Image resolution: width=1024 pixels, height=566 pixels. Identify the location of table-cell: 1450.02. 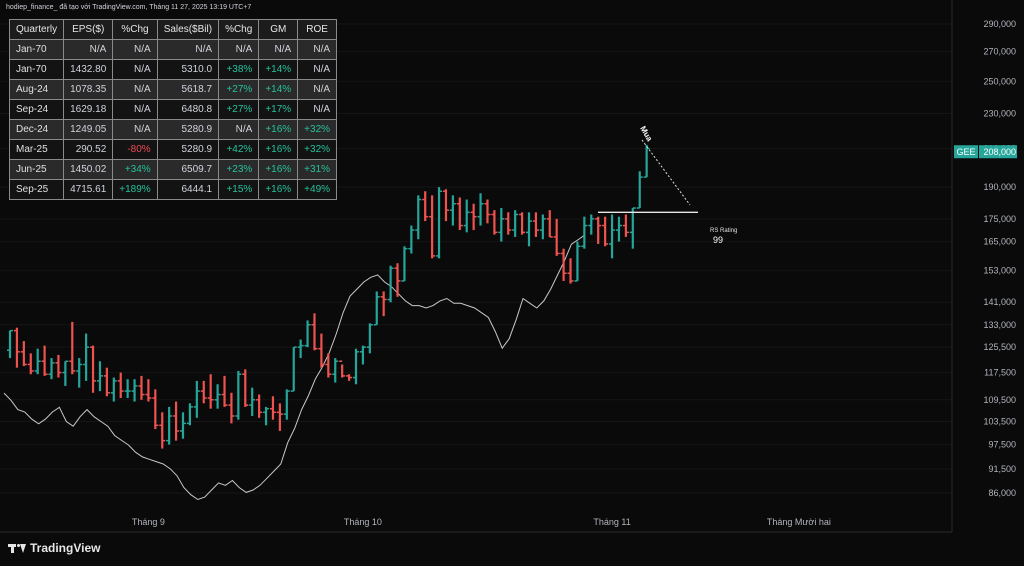
(88, 169).